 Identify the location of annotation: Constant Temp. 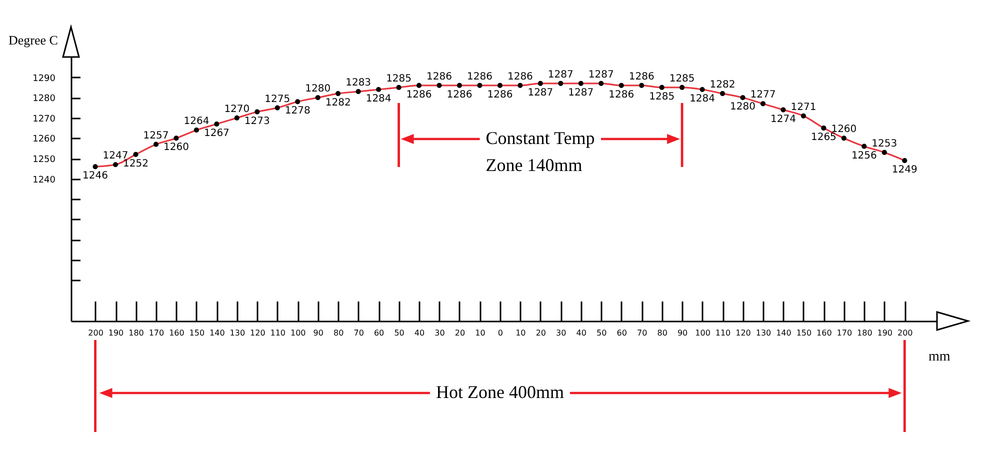
(540, 138).